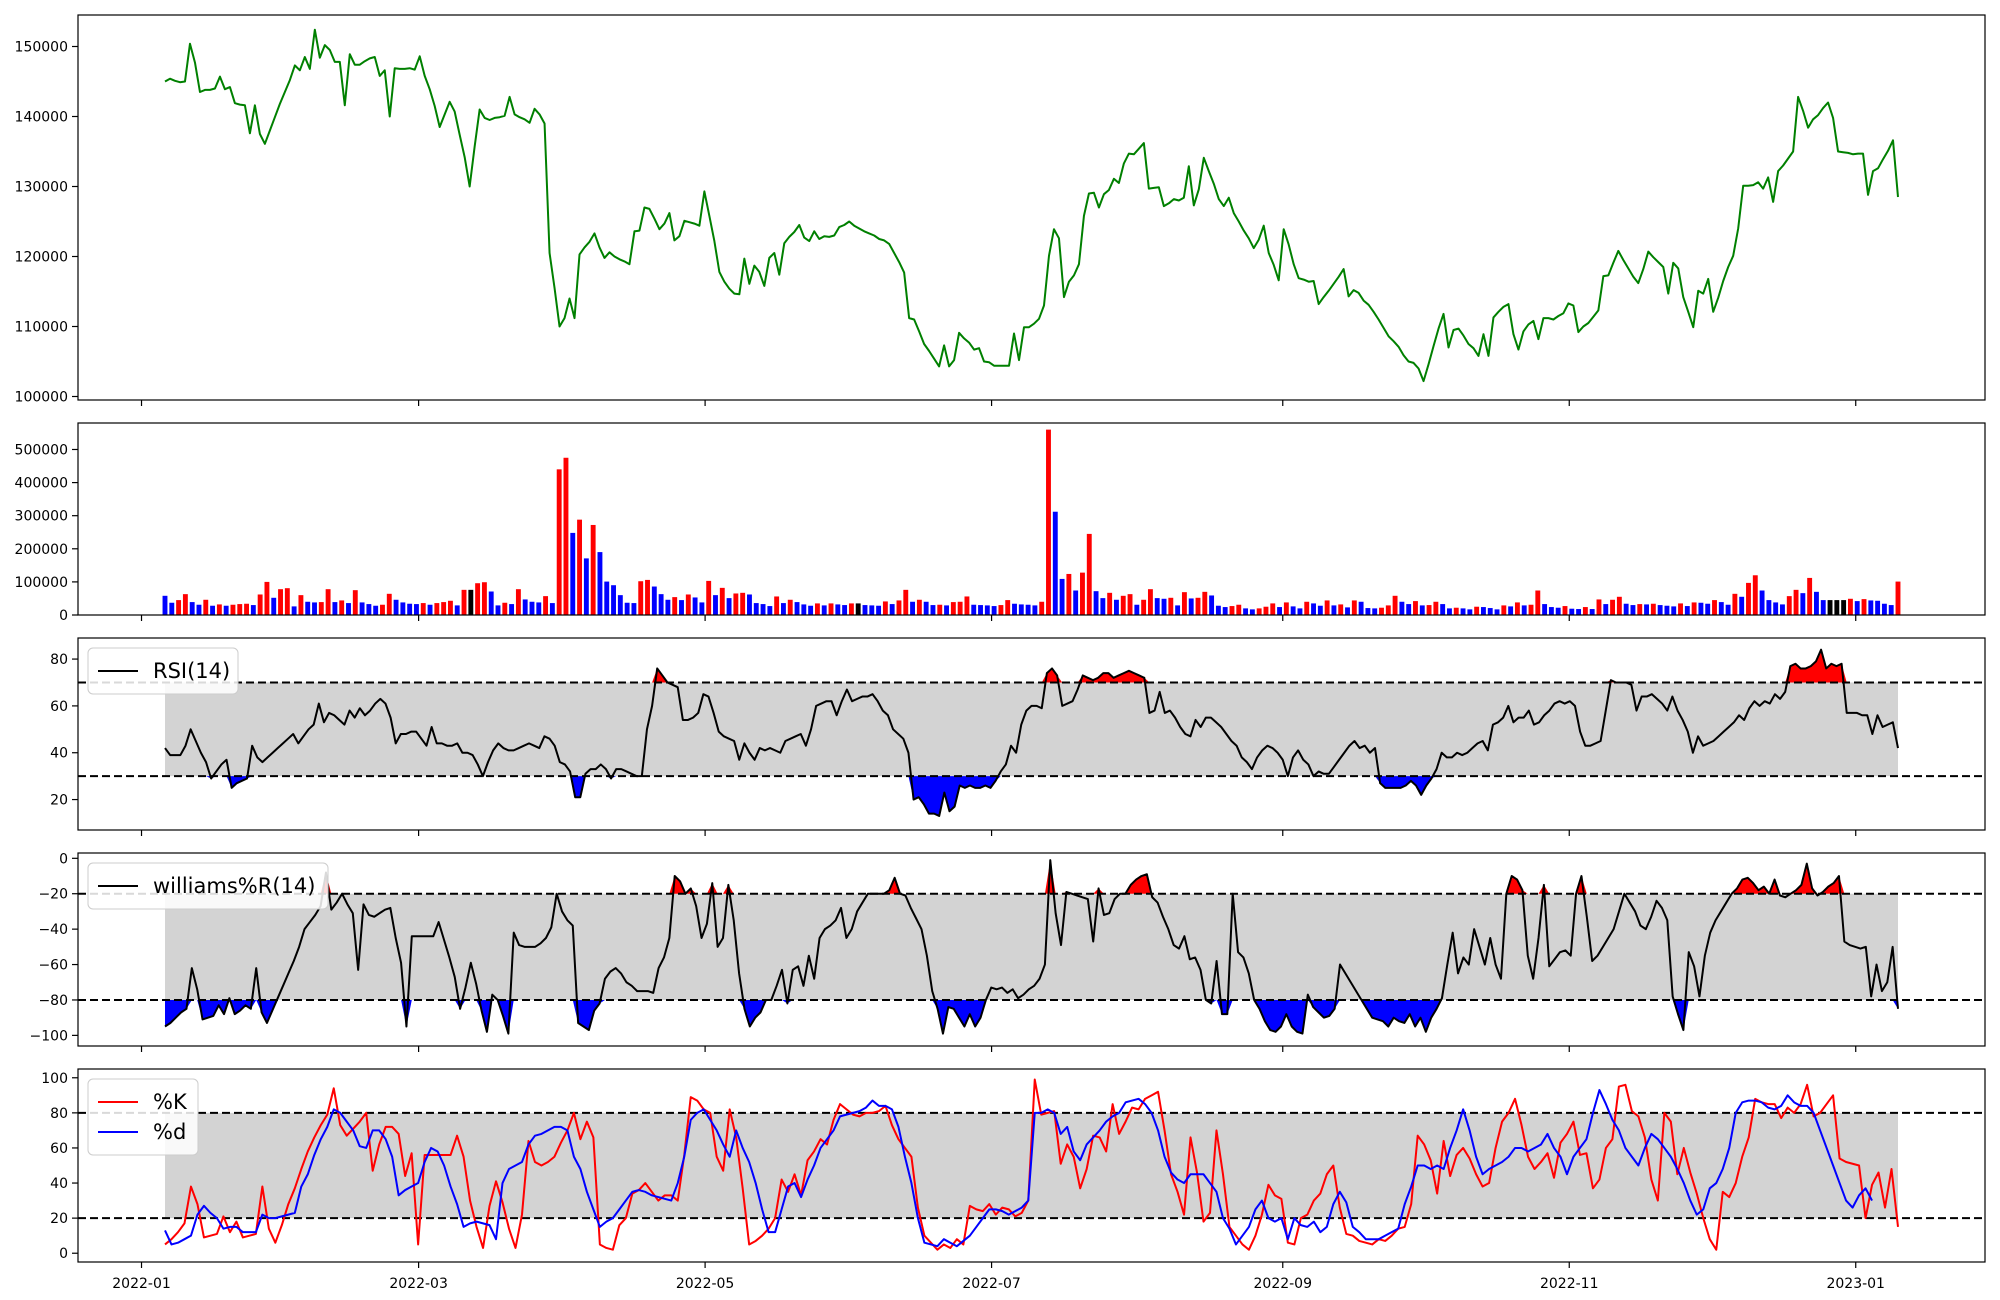 The width and height of the screenshot is (2000, 1300). Describe the element at coordinates (41, 484) in the screenshot. I see `volume-ytick-label: 400000` at that location.